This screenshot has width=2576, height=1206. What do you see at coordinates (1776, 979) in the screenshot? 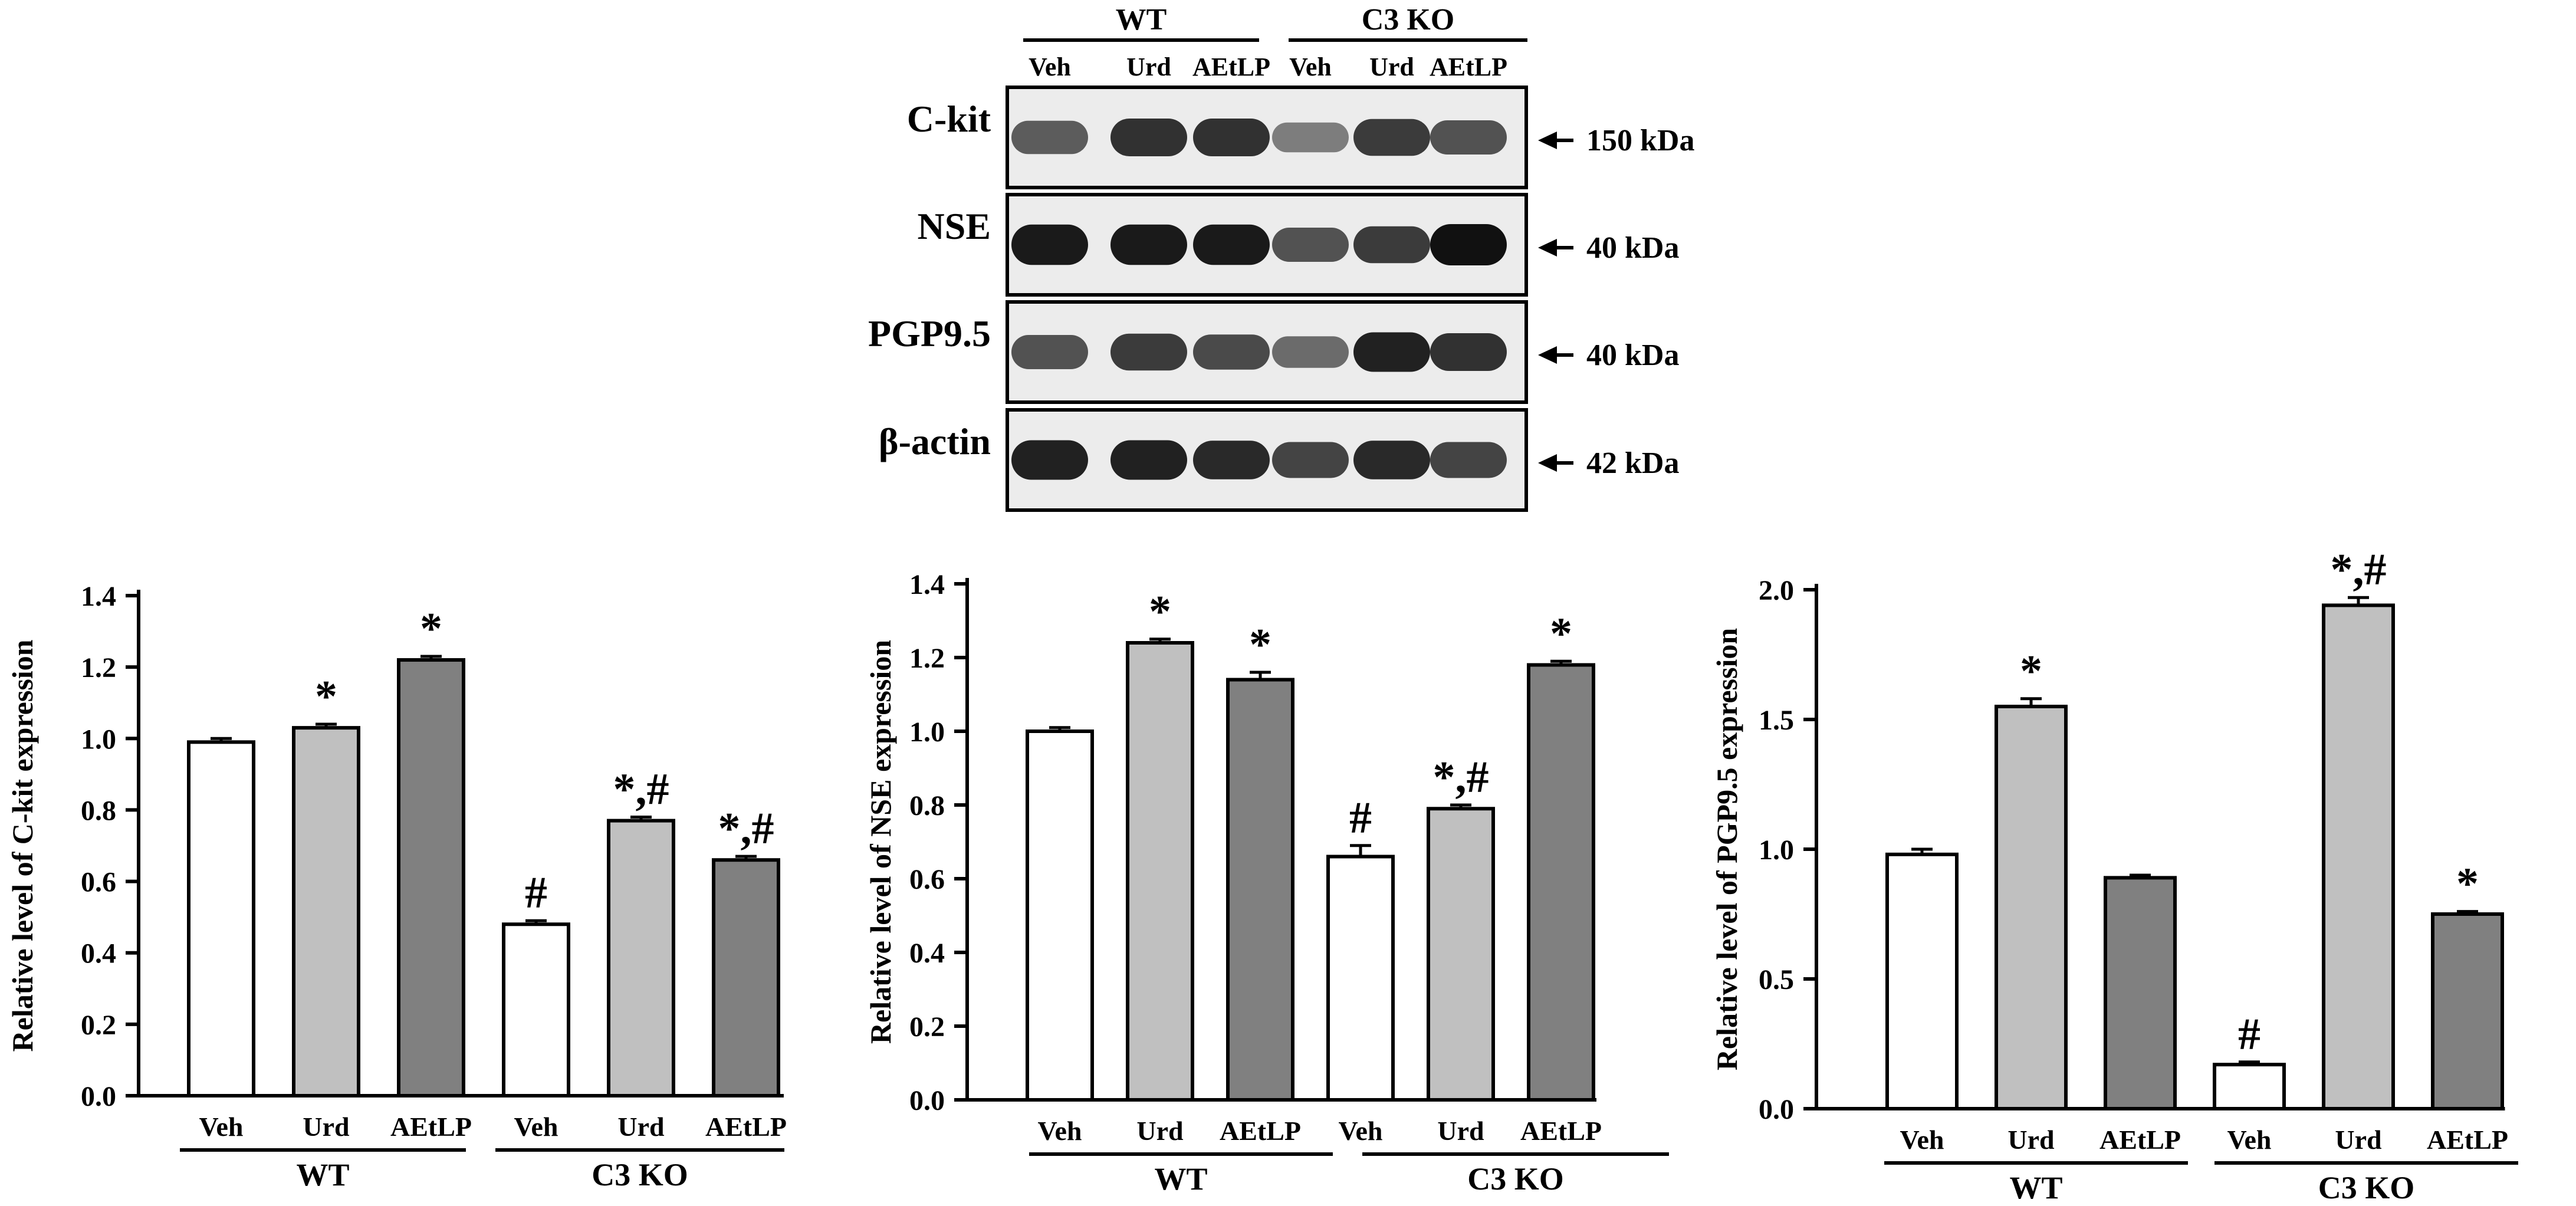
I see `y-tick-label: 0.5` at bounding box center [1776, 979].